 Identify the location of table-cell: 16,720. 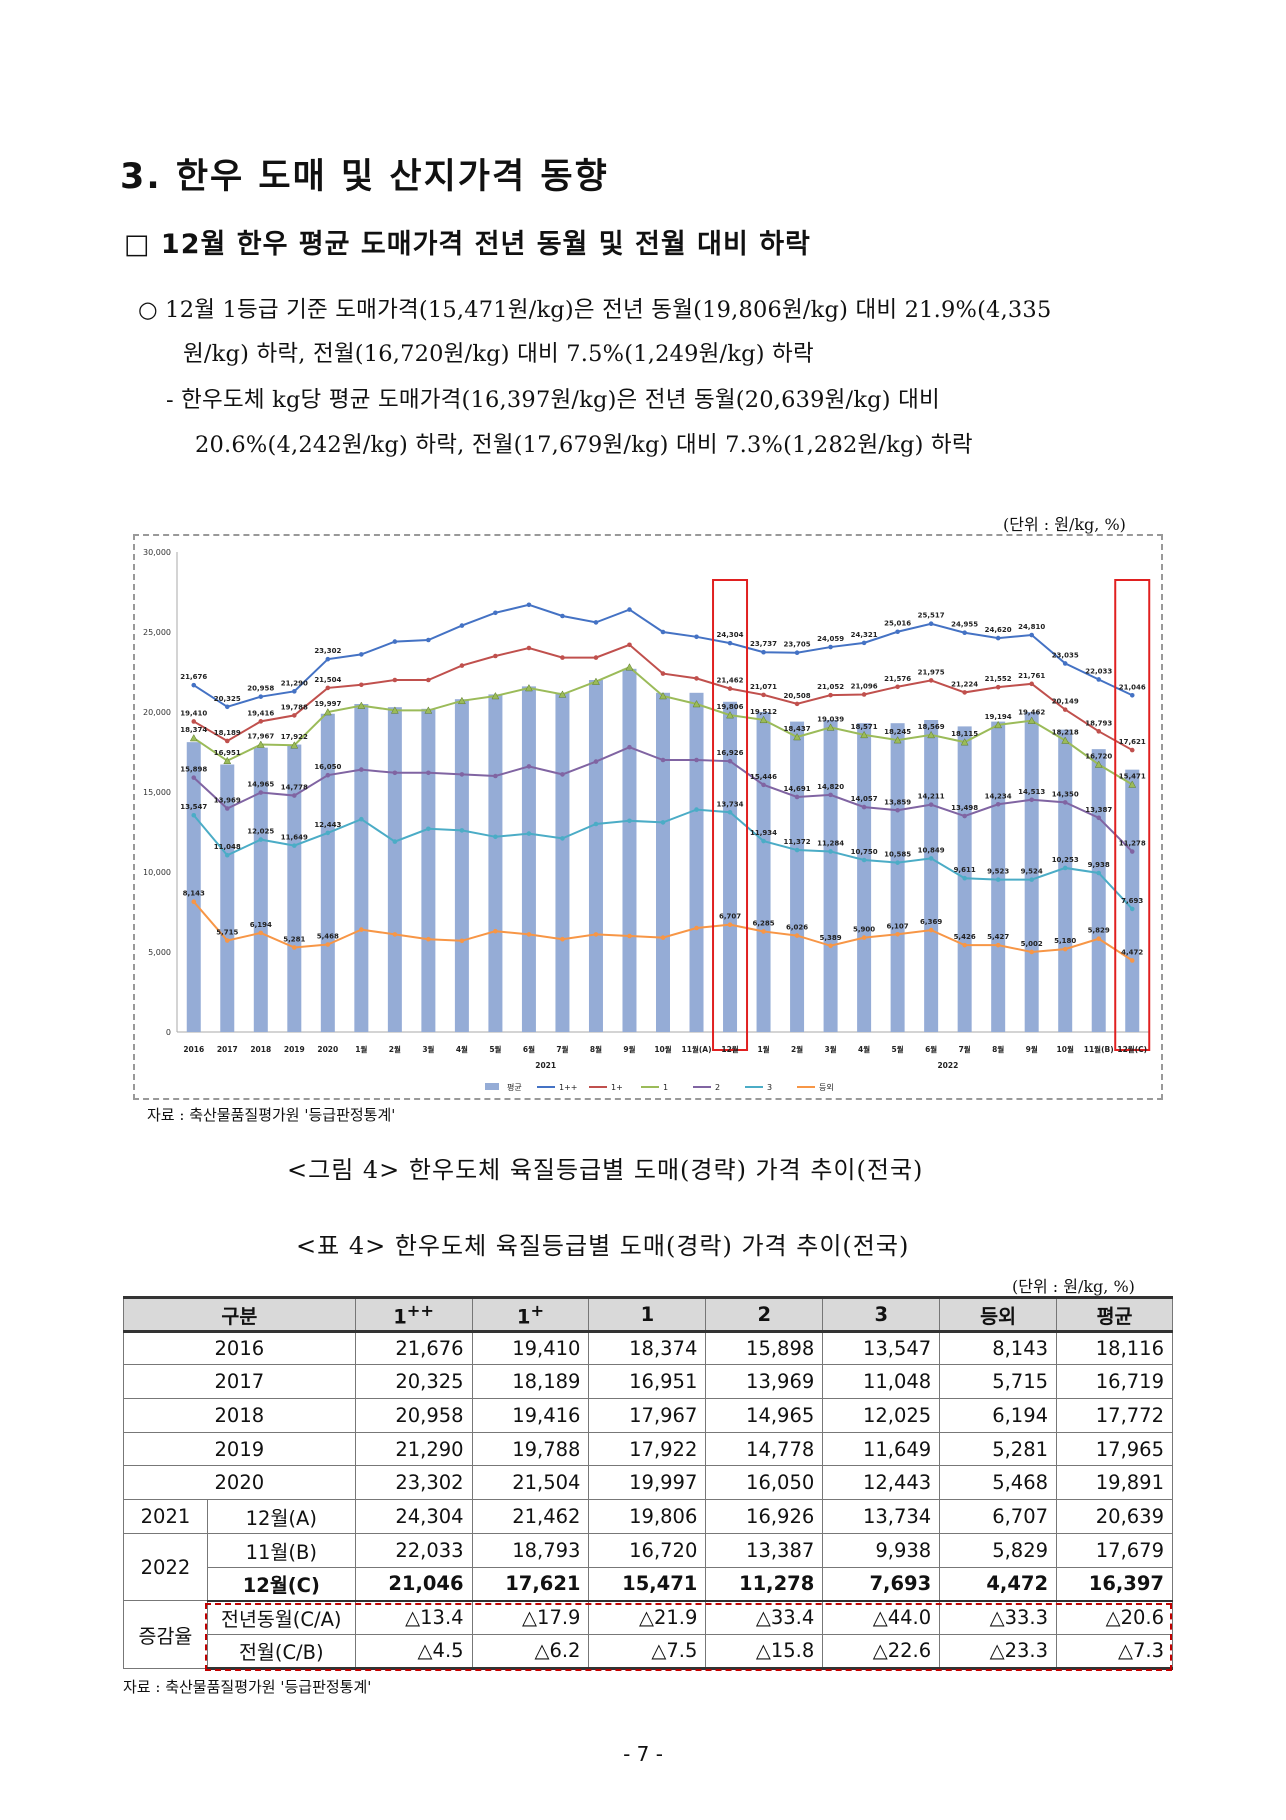
(647, 1550).